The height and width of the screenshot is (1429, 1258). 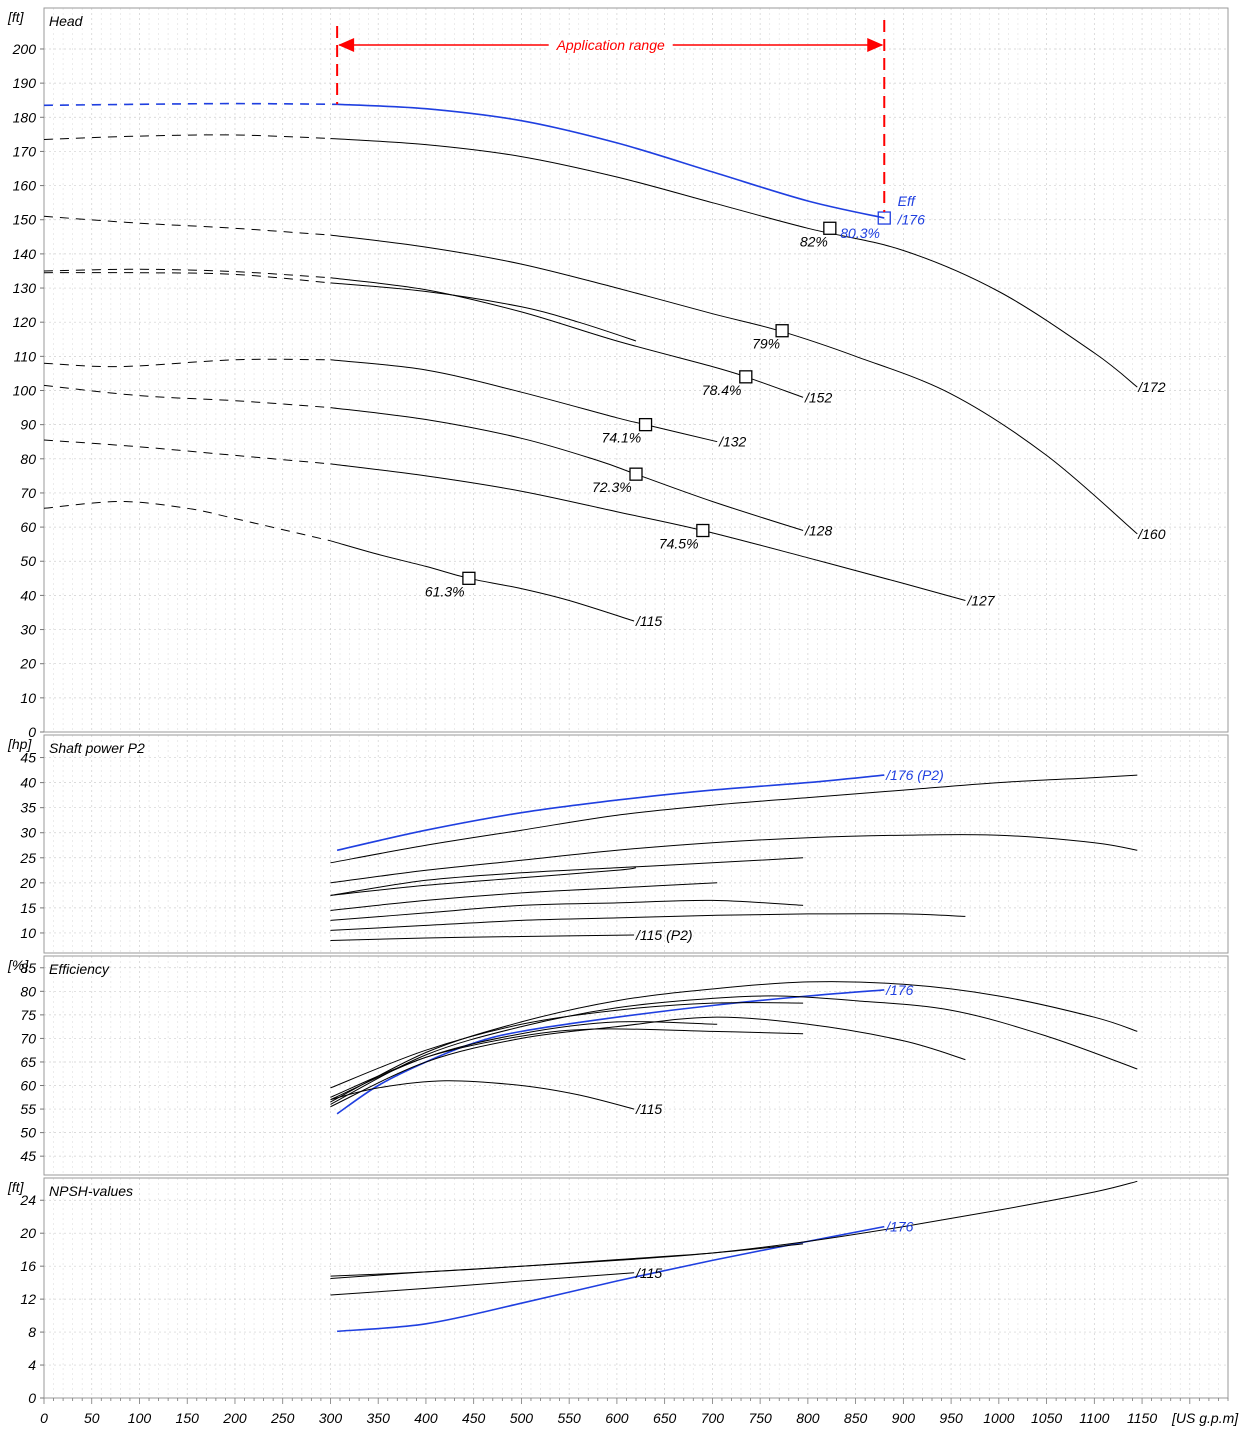 I want to click on y-tick-label: 65, so click(x=28, y=1062).